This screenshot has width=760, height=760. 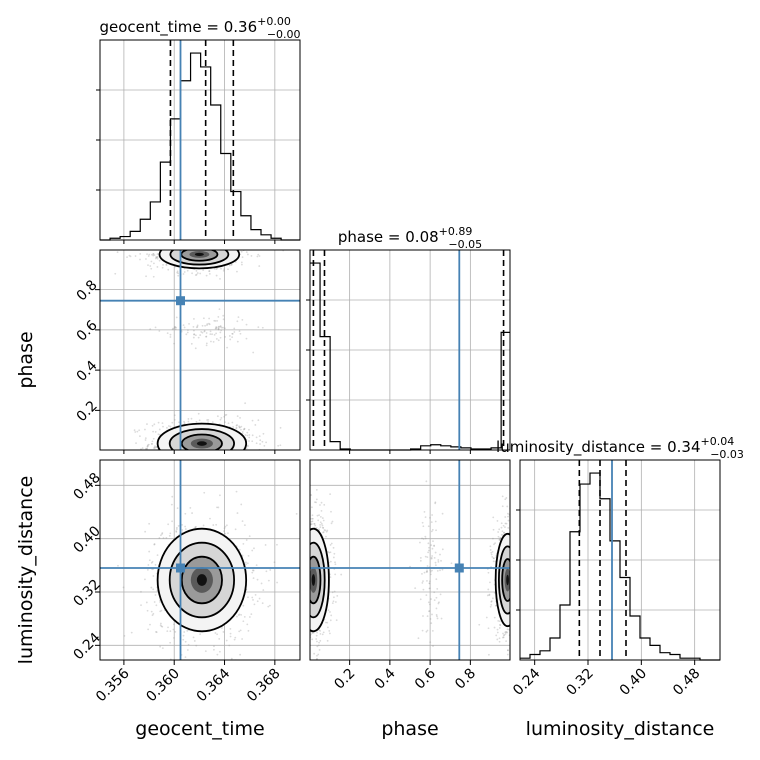 I want to click on panel-frame, so click(x=410, y=350).